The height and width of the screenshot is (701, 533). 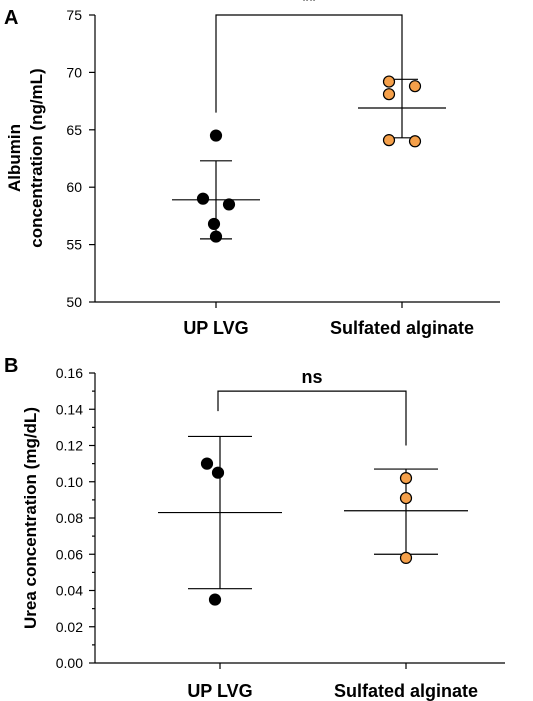 I want to click on y-tick-label: 65, so click(x=74, y=130).